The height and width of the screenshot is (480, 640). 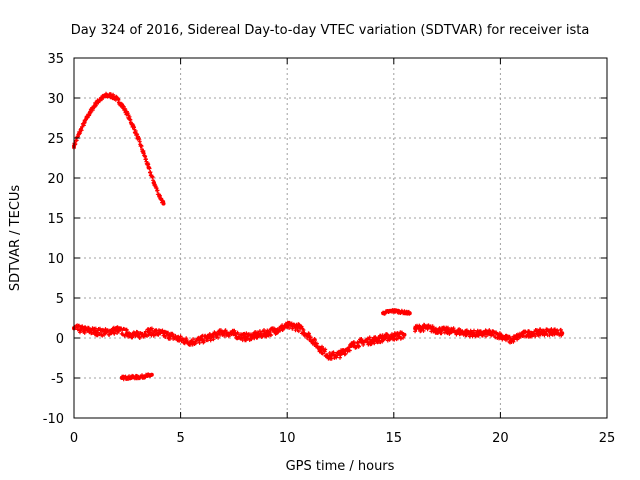 I want to click on x-tick-label: 25, so click(x=607, y=438).